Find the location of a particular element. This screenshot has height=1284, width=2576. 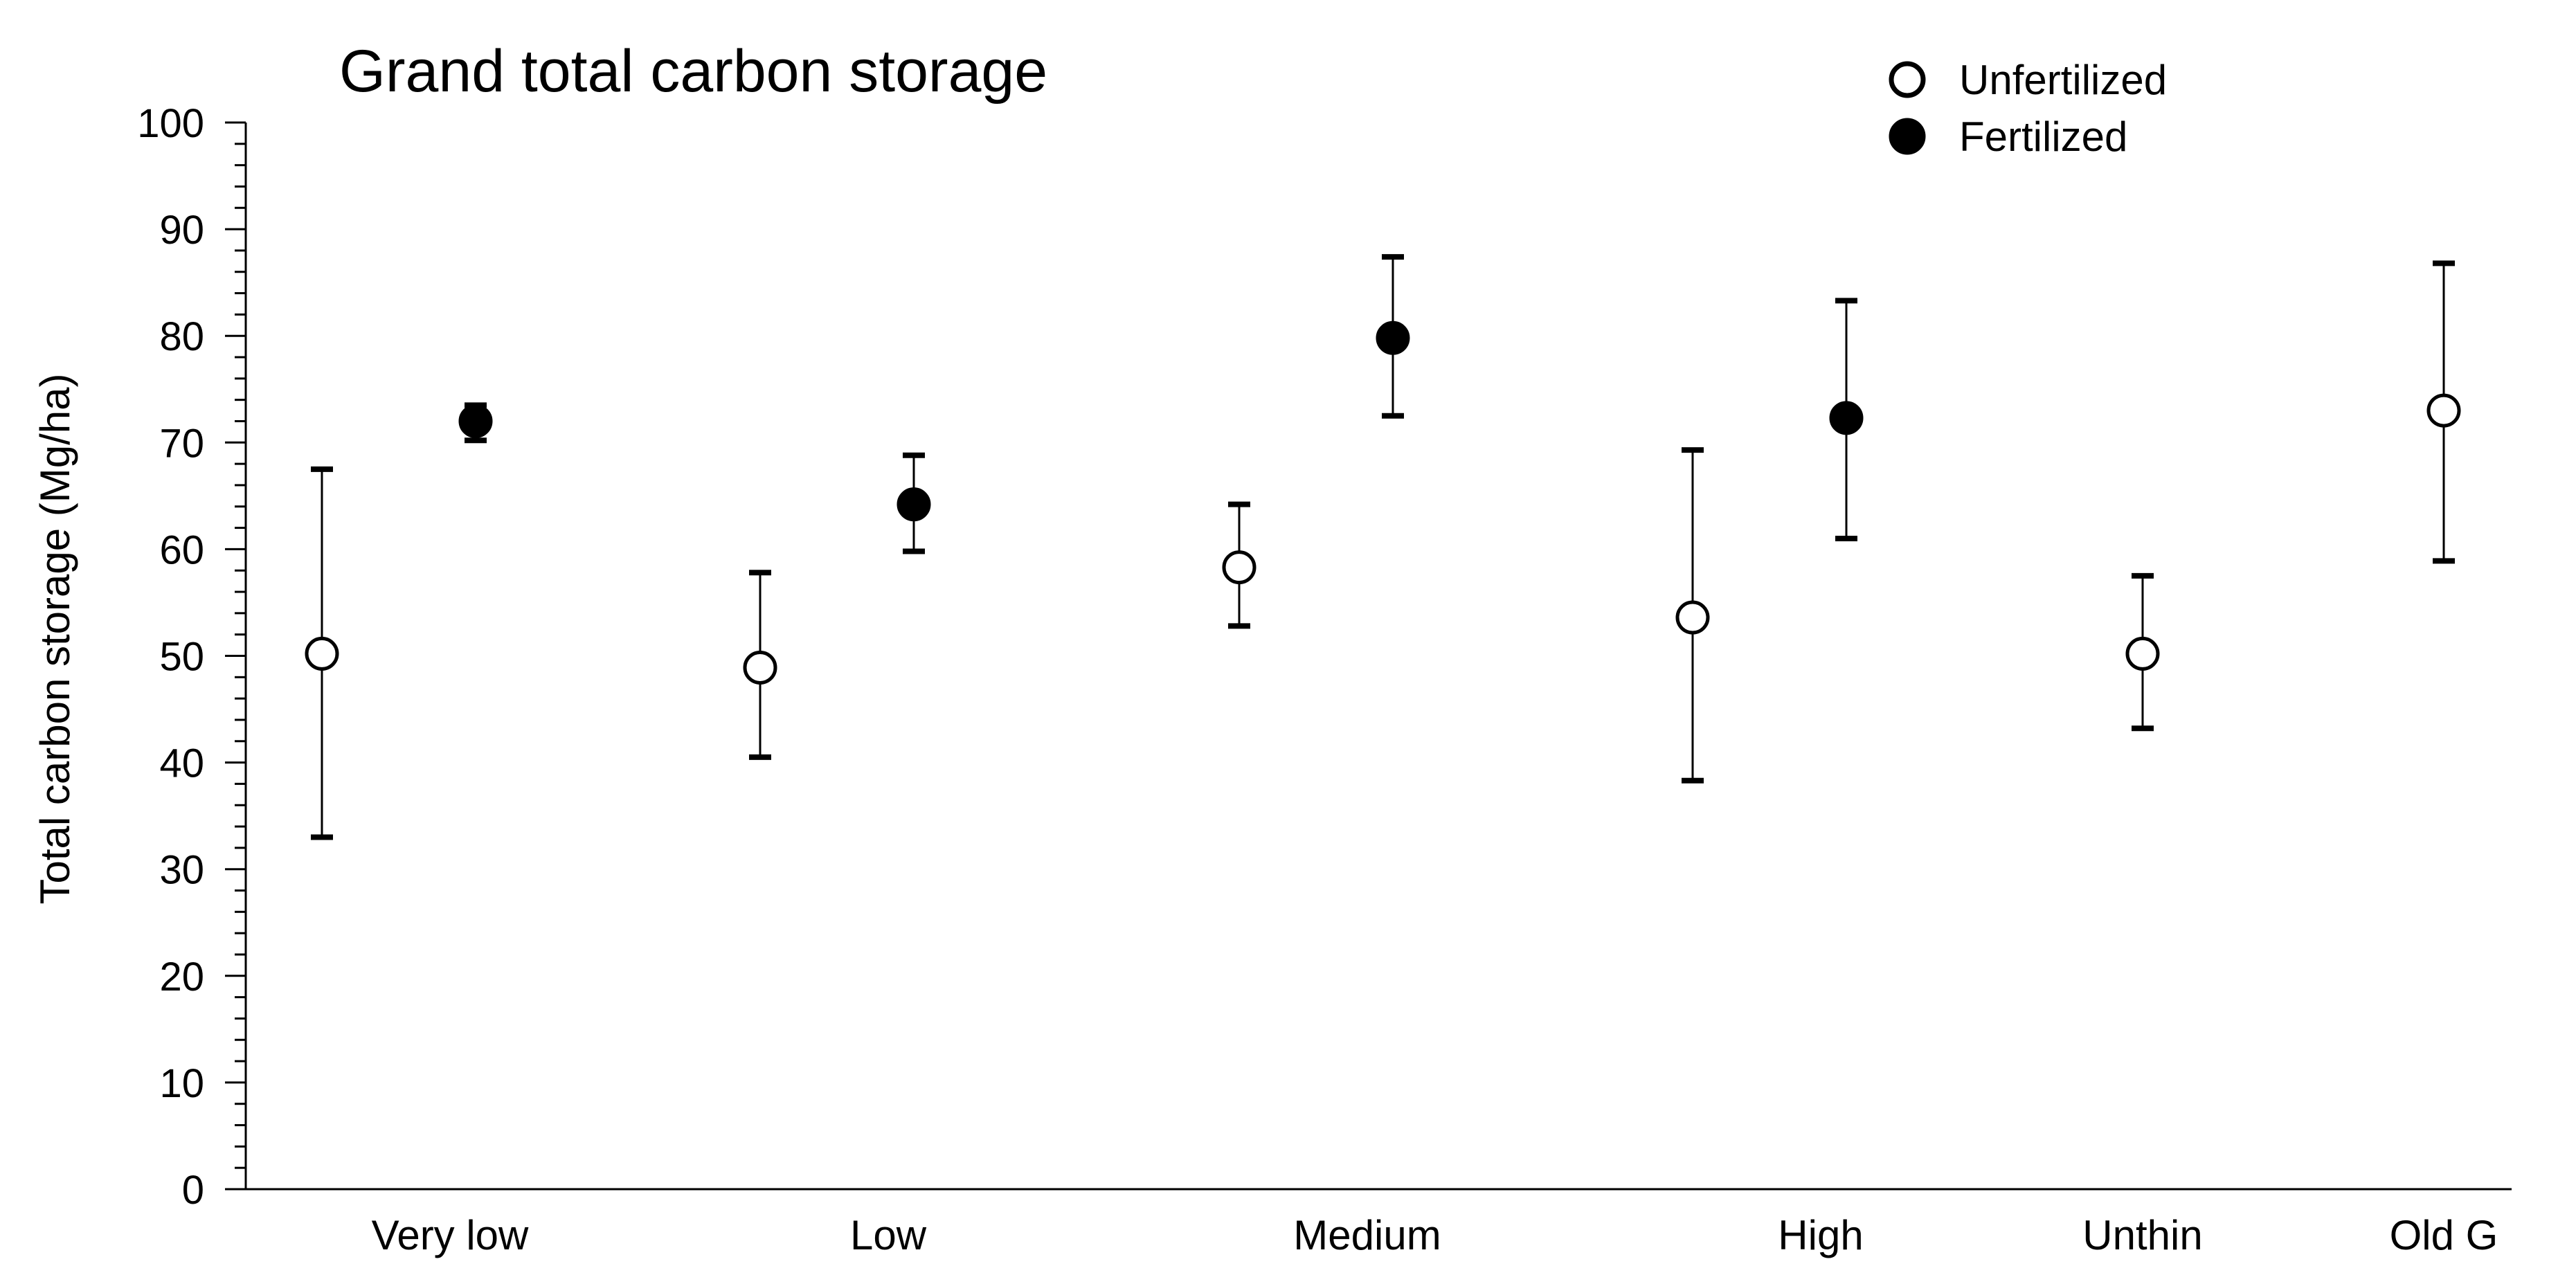

y-tick-label: 80 is located at coordinates (182, 336).